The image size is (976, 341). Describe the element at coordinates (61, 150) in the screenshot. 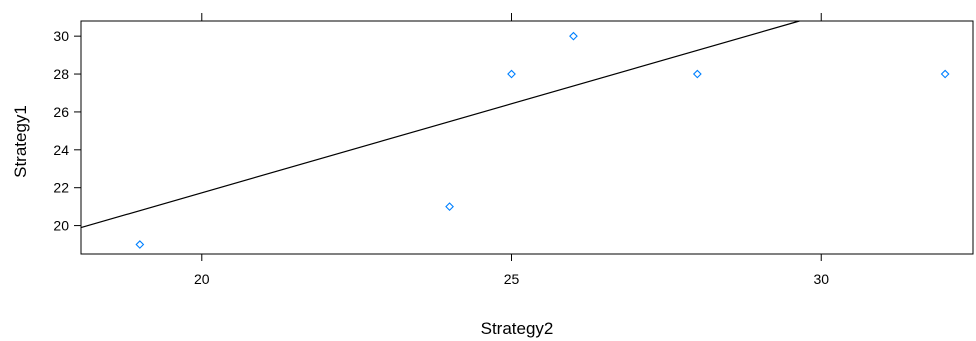

I see `y-tick-label: 24` at that location.